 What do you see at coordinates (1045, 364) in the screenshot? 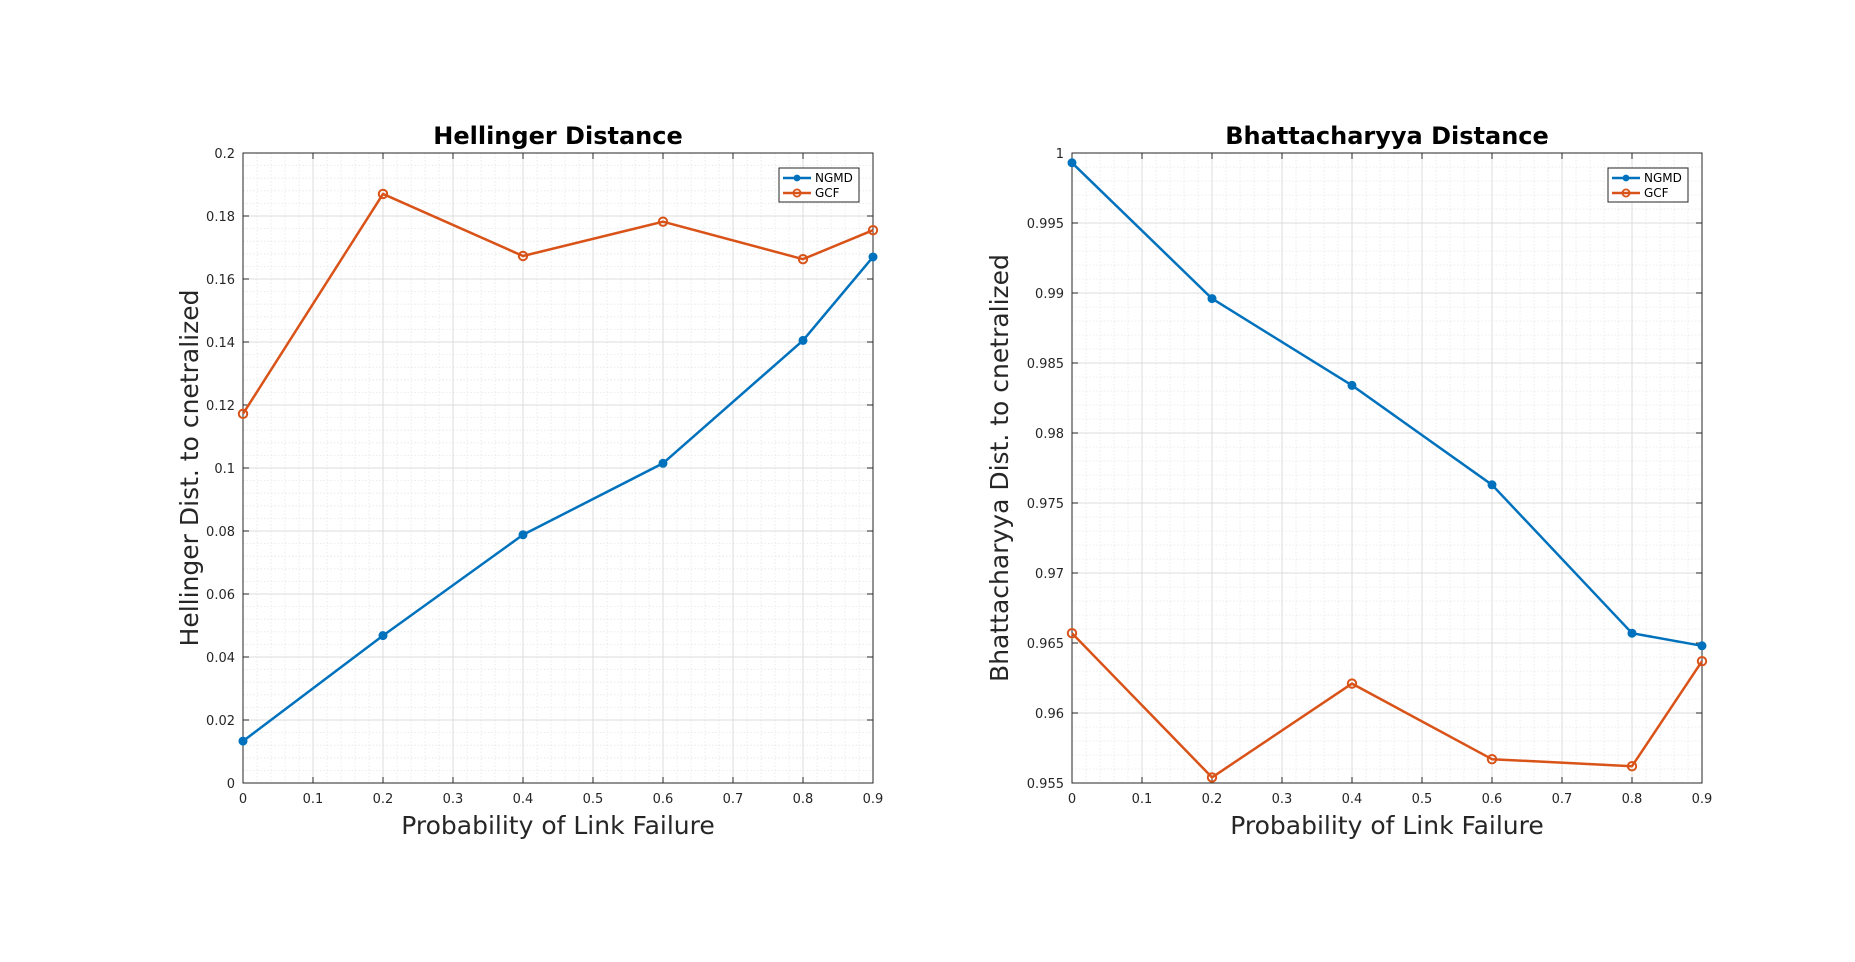
I see `y-tick-label: 0.985` at bounding box center [1045, 364].